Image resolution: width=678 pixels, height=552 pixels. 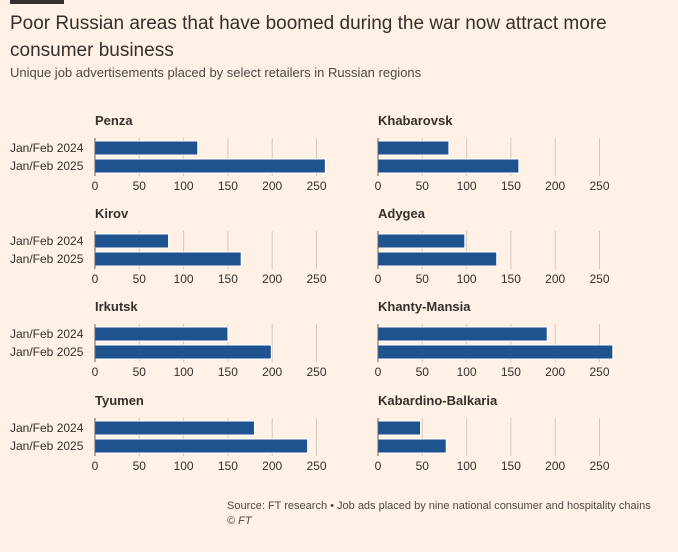 What do you see at coordinates (421, 241) in the screenshot?
I see `bar-adygea-2024` at bounding box center [421, 241].